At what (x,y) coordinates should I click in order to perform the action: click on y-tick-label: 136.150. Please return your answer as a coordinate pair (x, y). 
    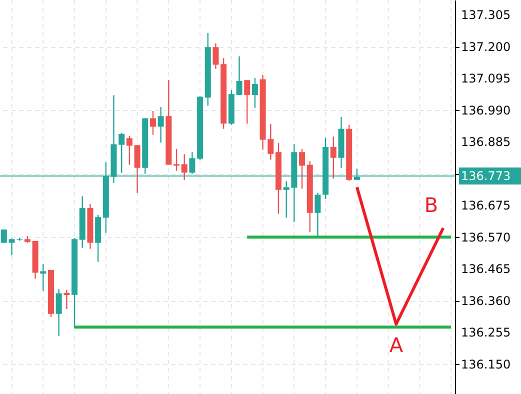
    Looking at the image, I should click on (486, 364).